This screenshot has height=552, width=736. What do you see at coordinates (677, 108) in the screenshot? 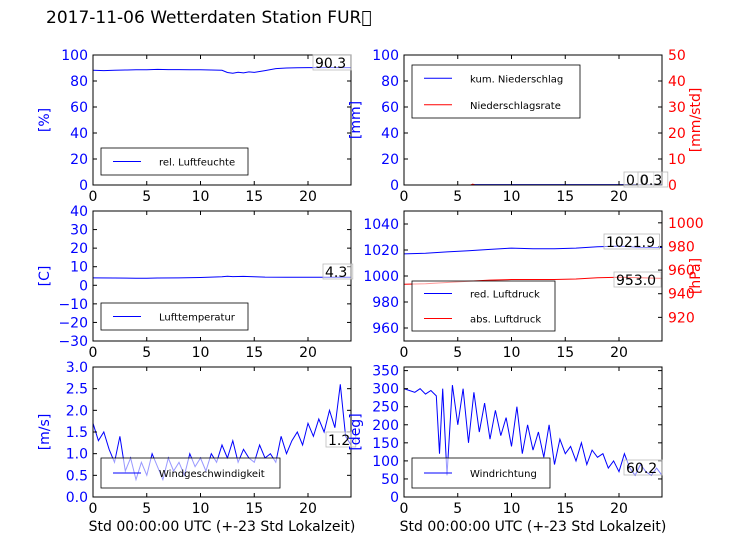
I see `y2-tick-label: 30` at bounding box center [677, 108].